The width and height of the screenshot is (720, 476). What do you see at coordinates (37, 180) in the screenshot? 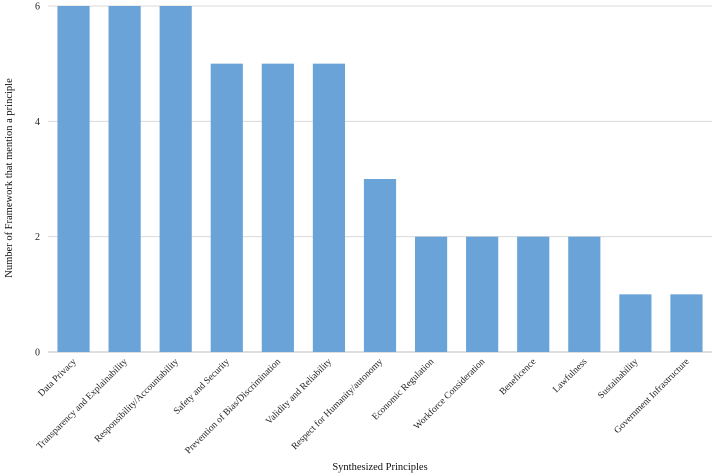
I see `y-axis-ticks: 0 2 4 6` at bounding box center [37, 180].